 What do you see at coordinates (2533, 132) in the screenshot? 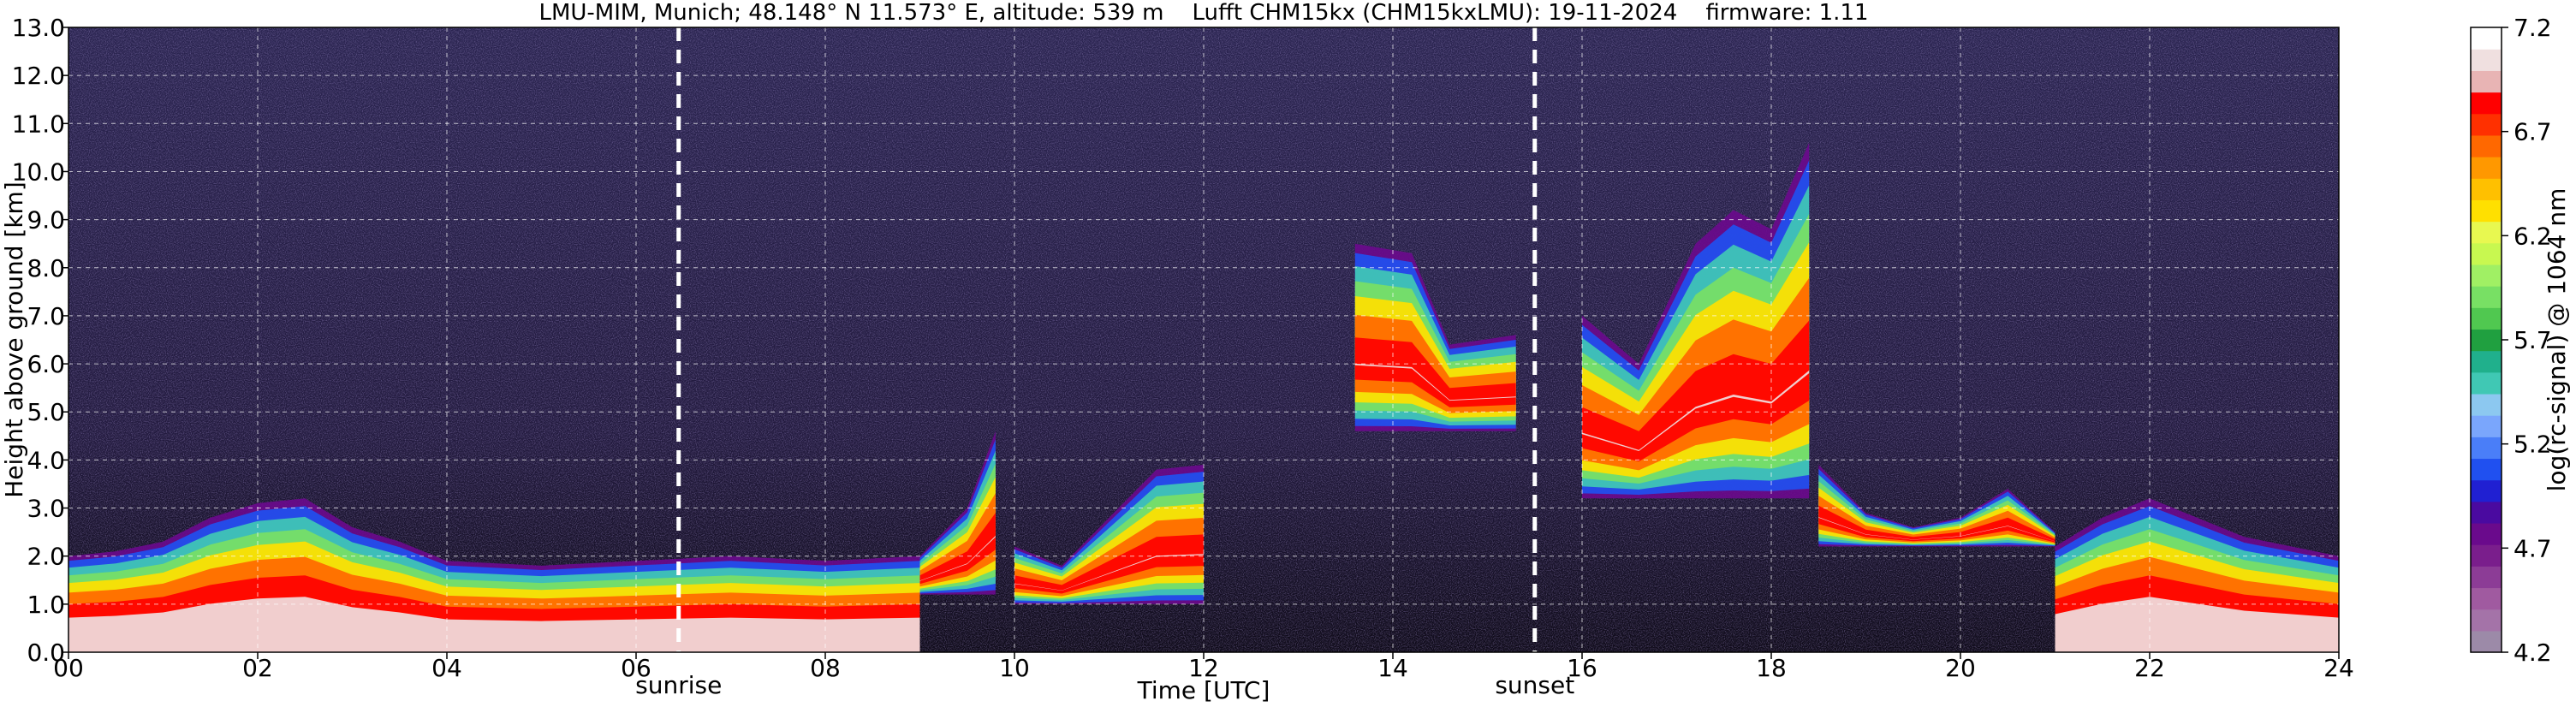
I see `colorbar-tick-label: 6.7` at bounding box center [2533, 132].